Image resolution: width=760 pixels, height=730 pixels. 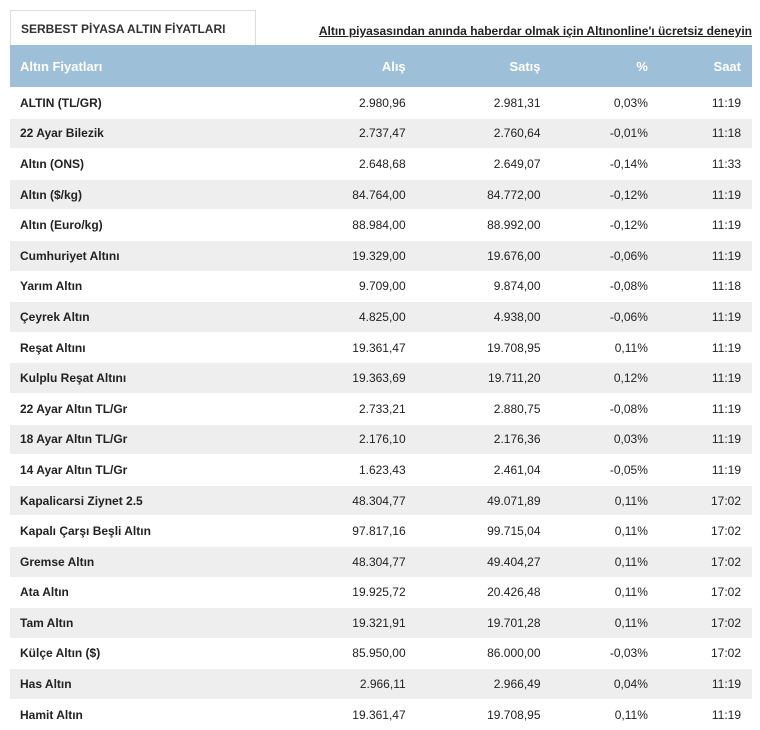 I want to click on column-header: Altın Fiyatları, so click(x=146, y=66).